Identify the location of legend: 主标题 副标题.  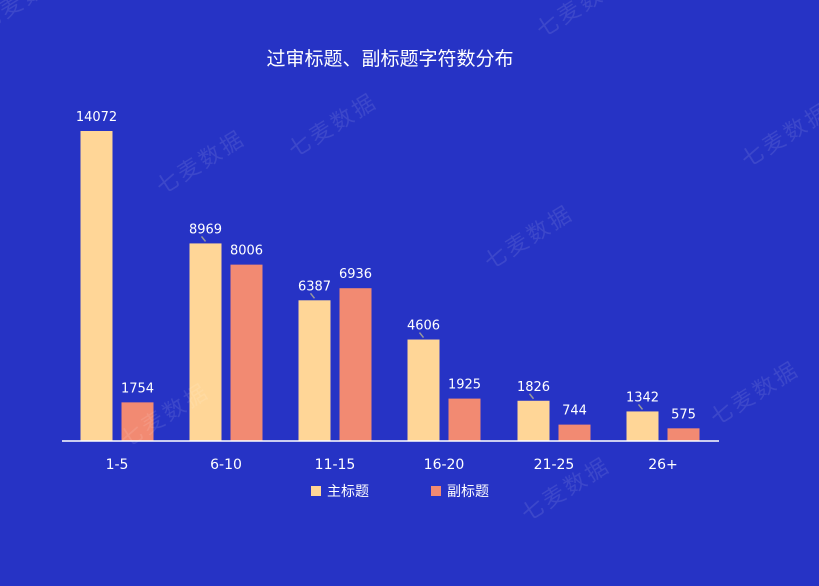
(400, 492).